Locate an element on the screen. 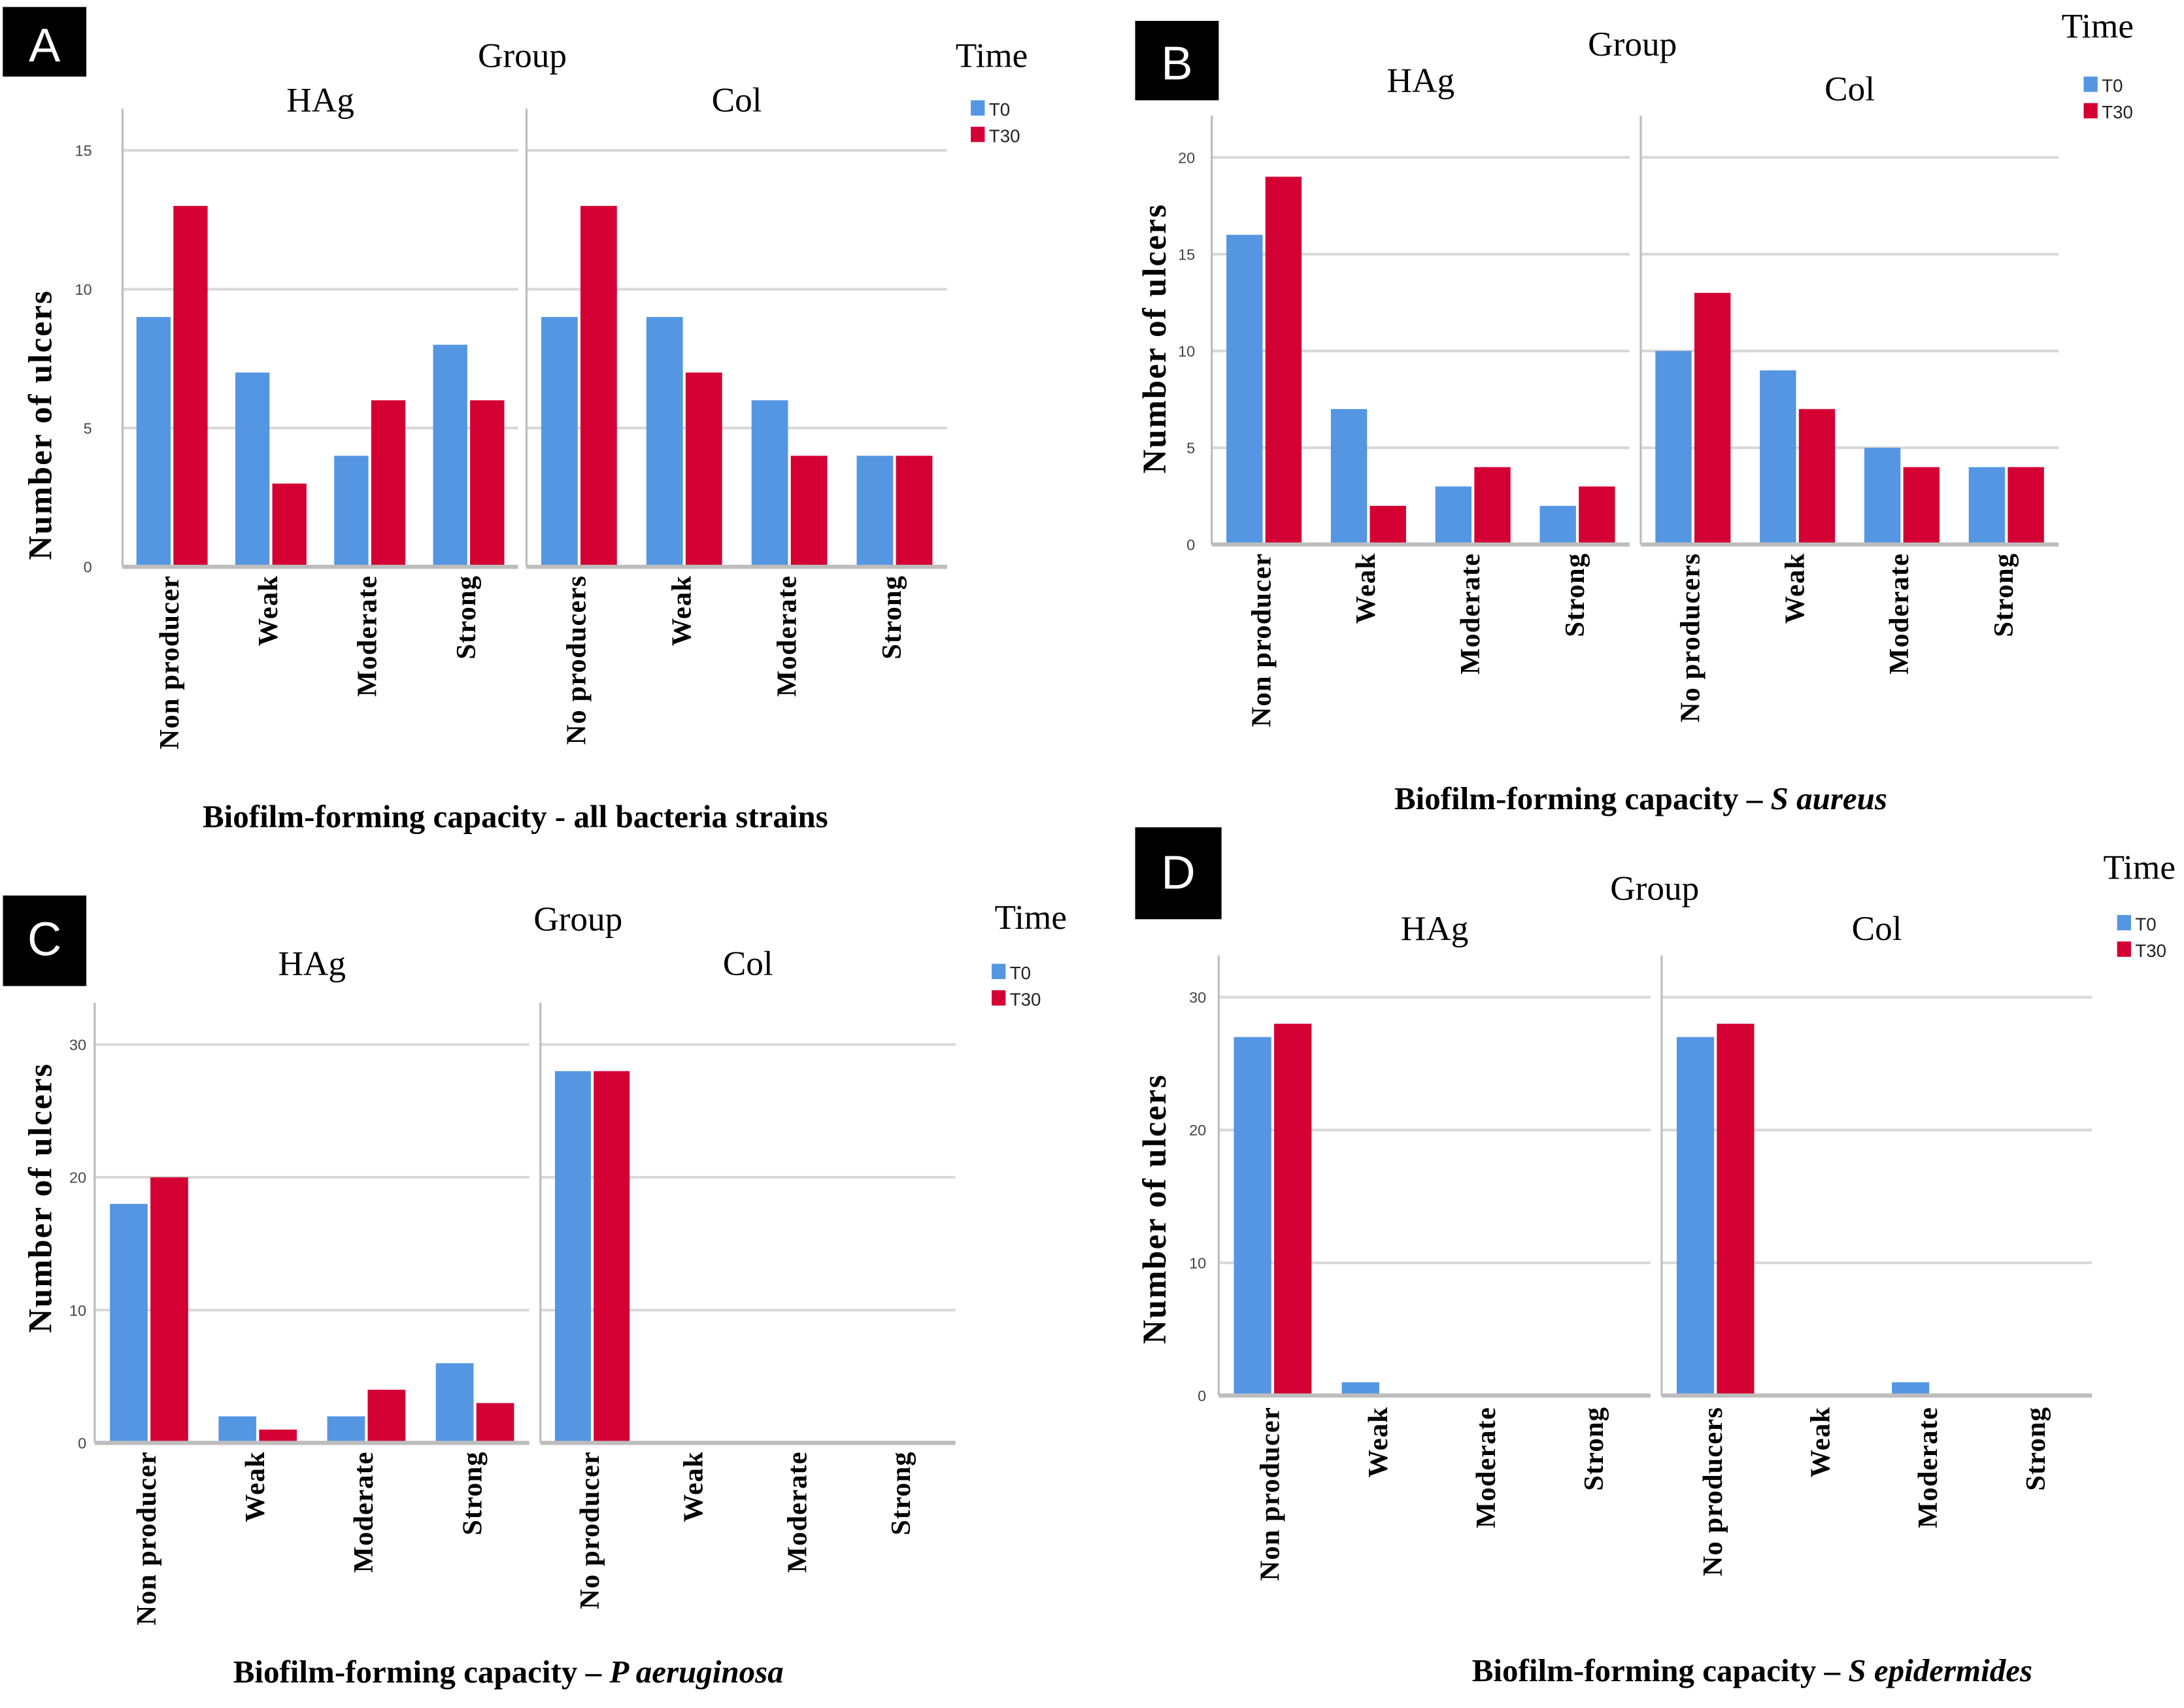 This screenshot has width=2184, height=1708. panel-label: A is located at coordinates (45, 45).